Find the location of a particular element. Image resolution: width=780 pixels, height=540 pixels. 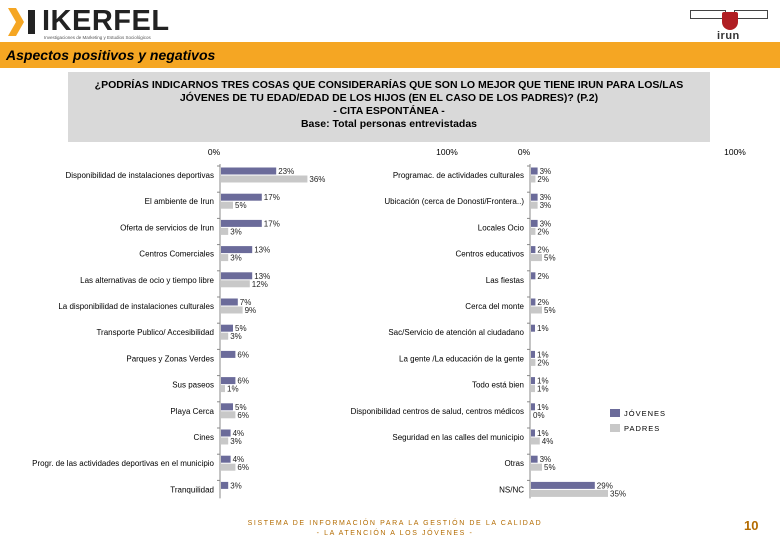

axis-min-label-0: 0% is located at coordinates (214, 152).